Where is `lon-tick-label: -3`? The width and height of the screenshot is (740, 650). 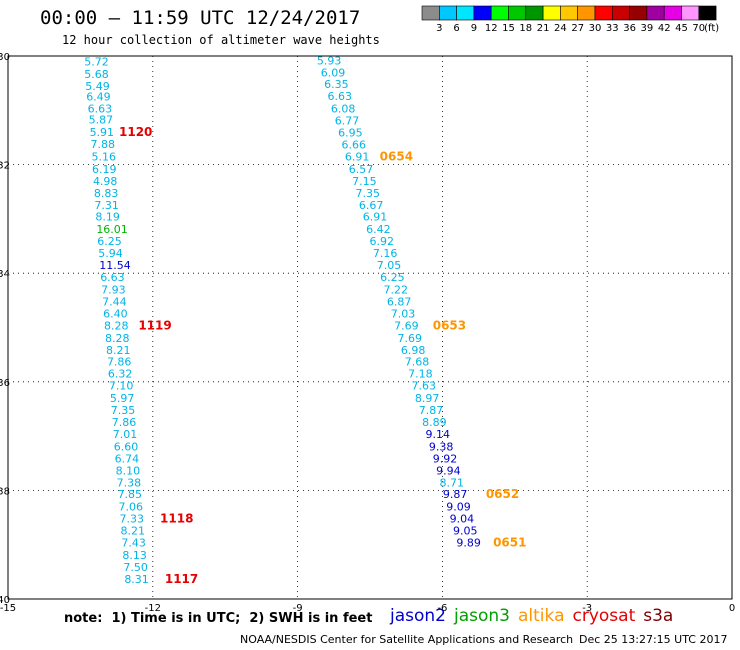 lon-tick-label: -3 is located at coordinates (587, 608).